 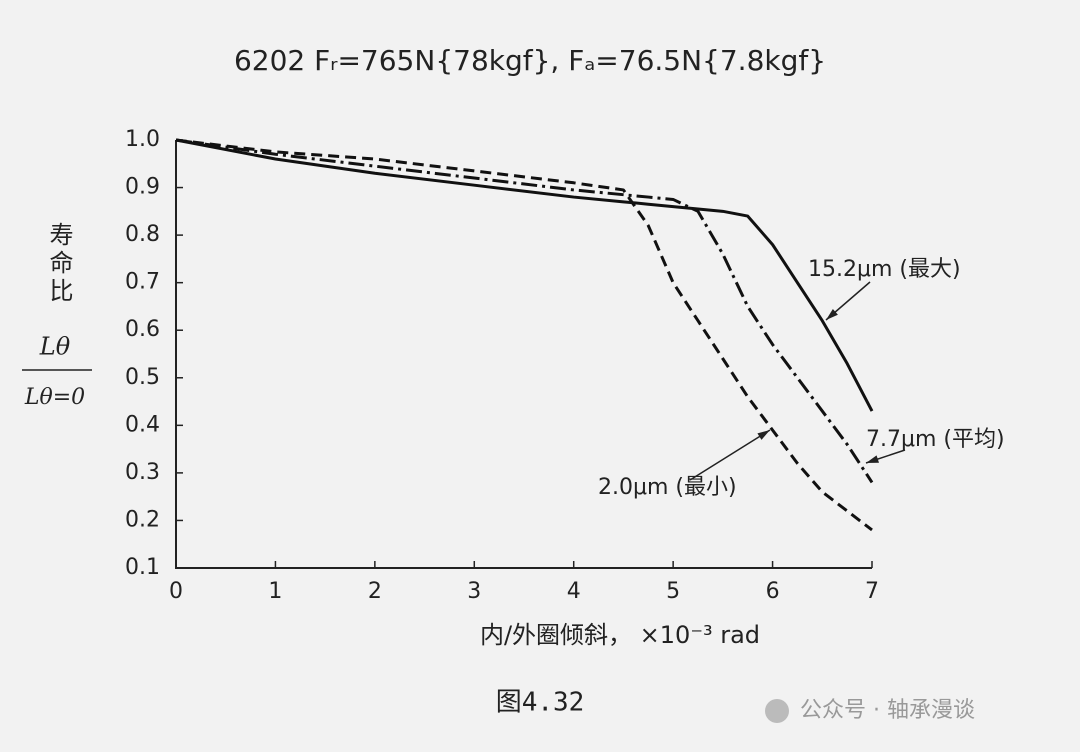 I want to click on x-tick-label: 7, so click(x=872, y=591).